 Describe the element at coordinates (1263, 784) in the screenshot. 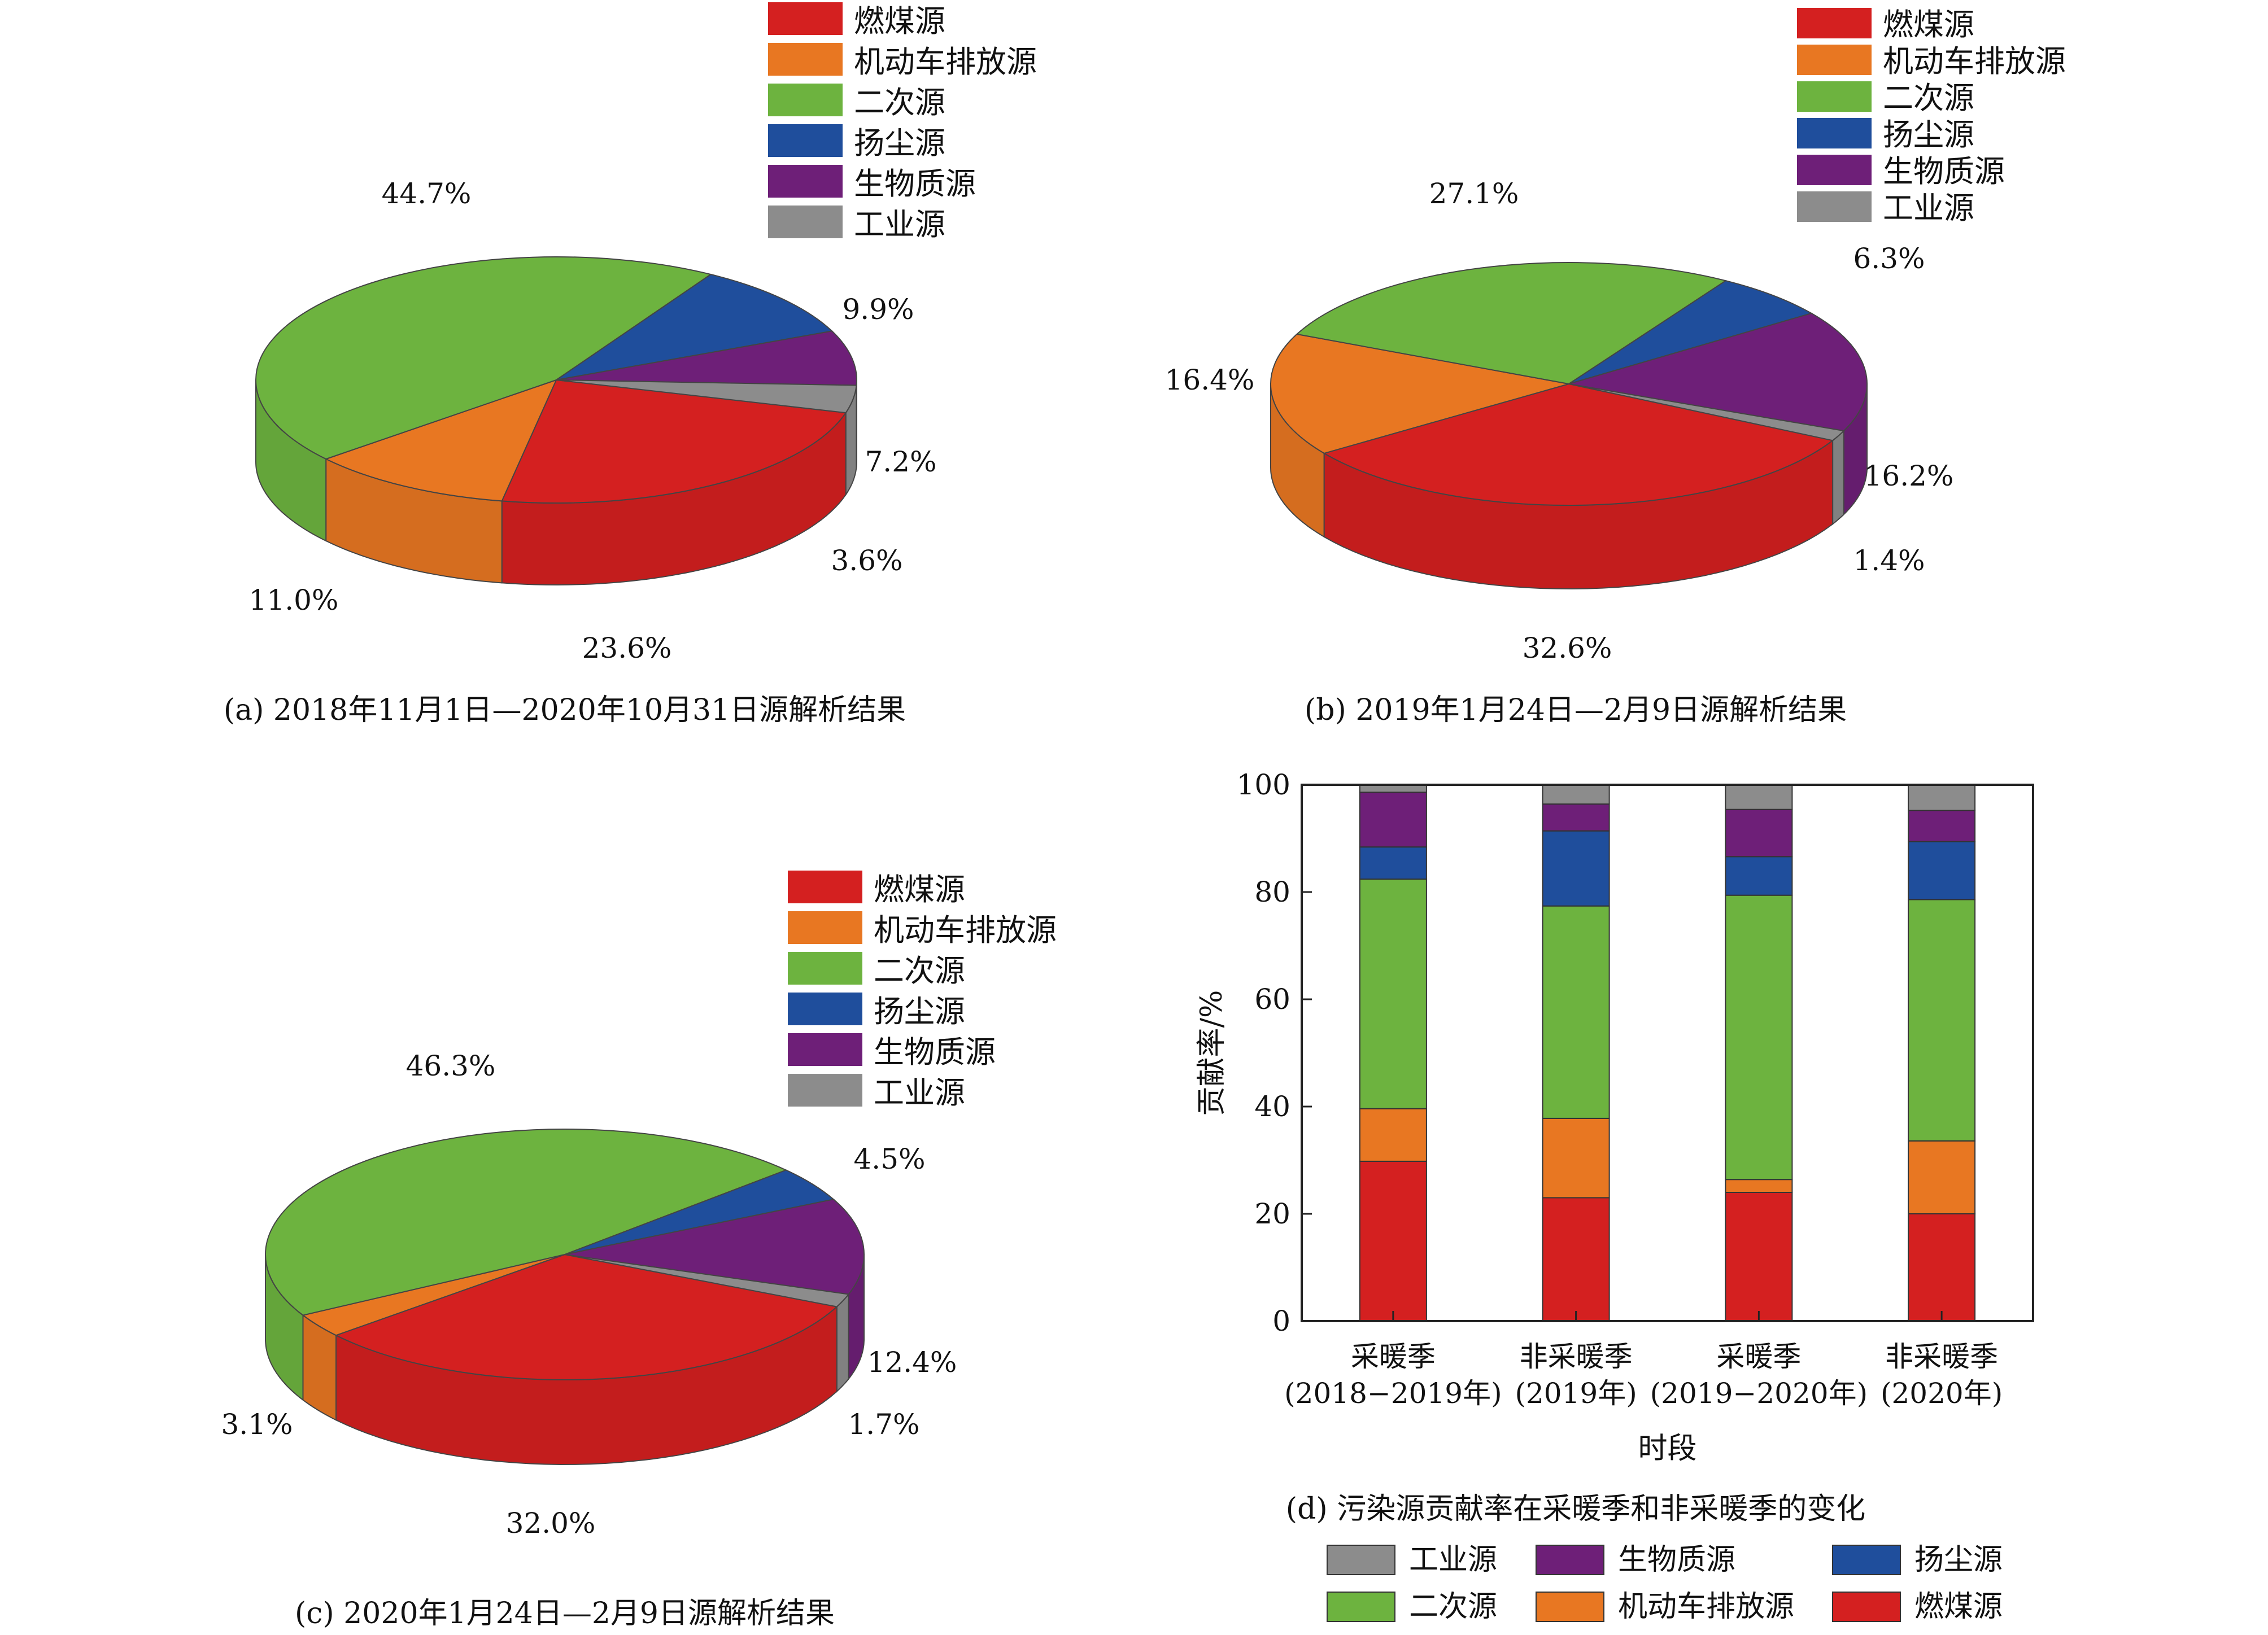

I see `y-tick-label: 100` at that location.